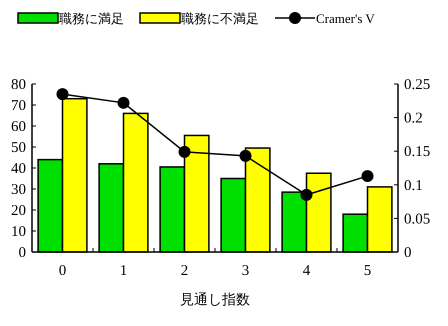 The height and width of the screenshot is (326, 448). What do you see at coordinates (18, 211) in the screenshot?
I see `y-tick-label: 20` at bounding box center [18, 211].